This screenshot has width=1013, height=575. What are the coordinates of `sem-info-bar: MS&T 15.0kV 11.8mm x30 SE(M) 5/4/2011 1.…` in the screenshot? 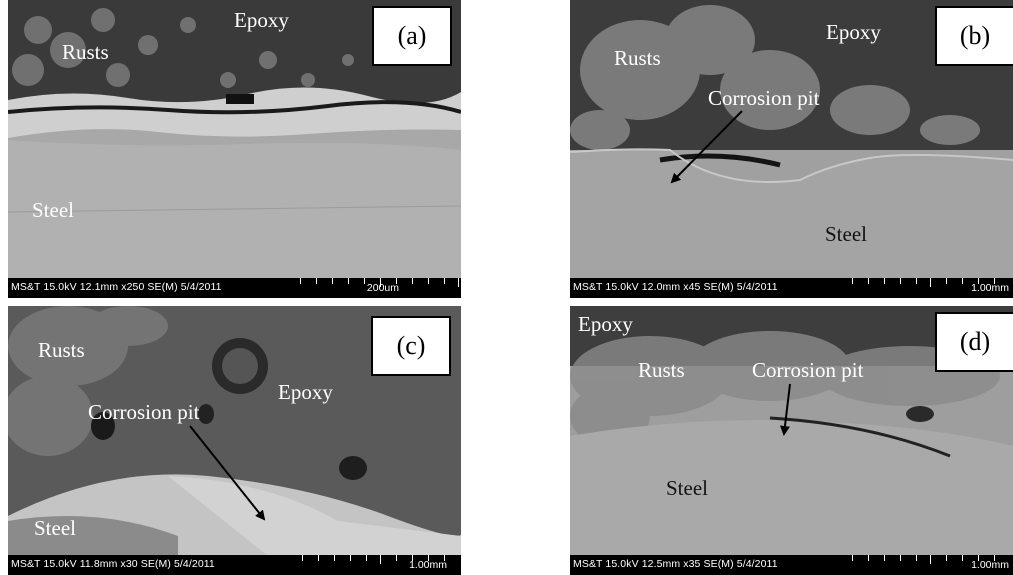 It's located at (234, 565).